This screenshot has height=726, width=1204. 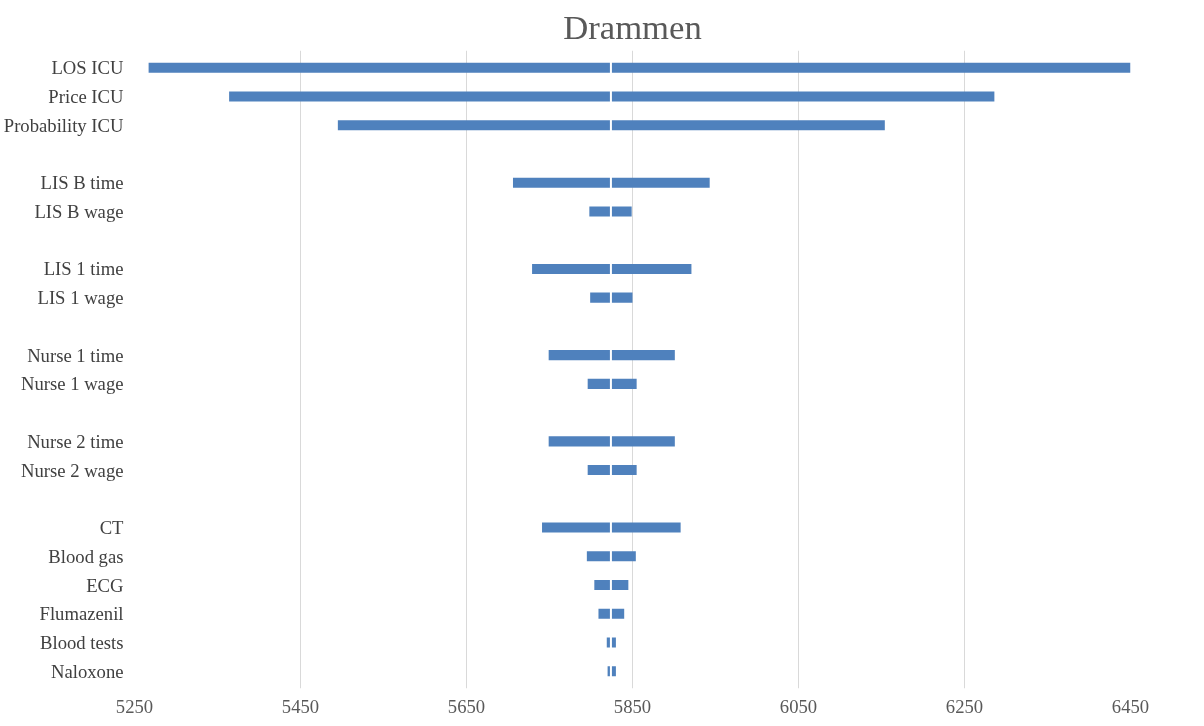 I want to click on chart-title: Drammen, so click(x=632, y=26).